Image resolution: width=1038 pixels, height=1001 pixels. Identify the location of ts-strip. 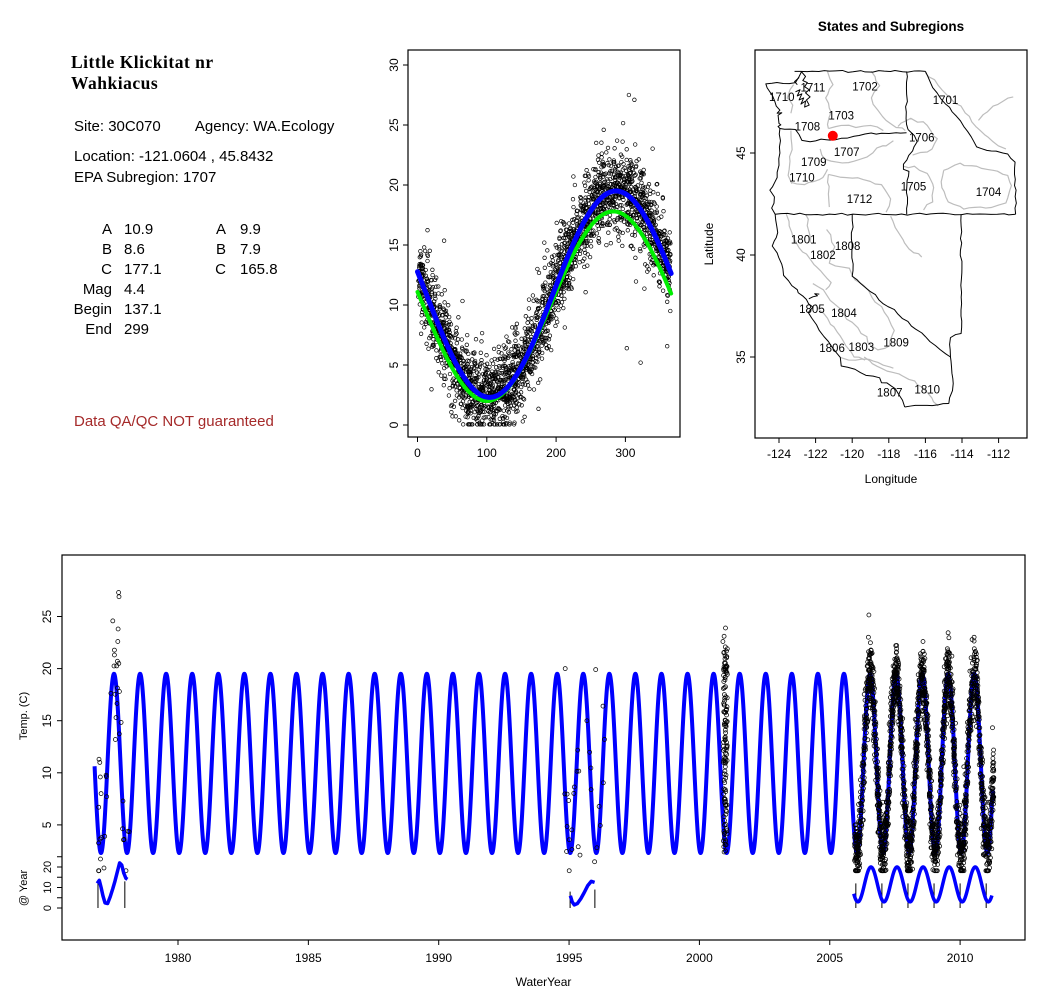
(544, 884).